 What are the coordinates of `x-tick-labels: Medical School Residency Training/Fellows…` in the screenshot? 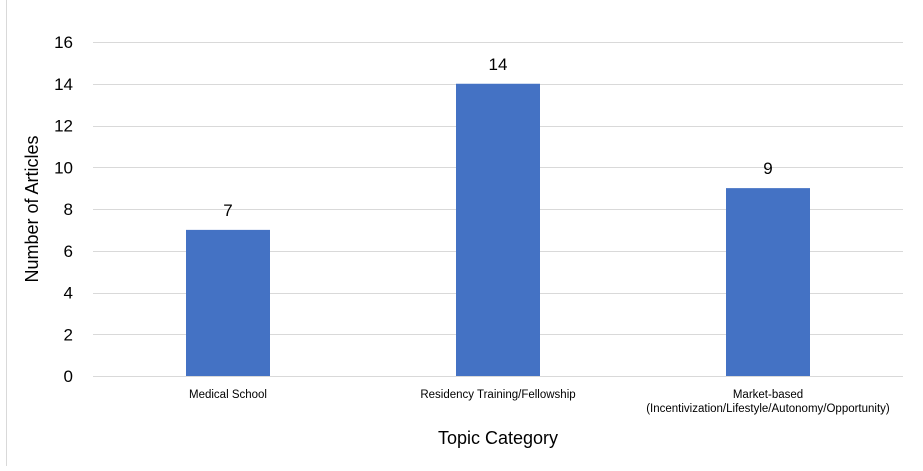 It's located at (539, 402).